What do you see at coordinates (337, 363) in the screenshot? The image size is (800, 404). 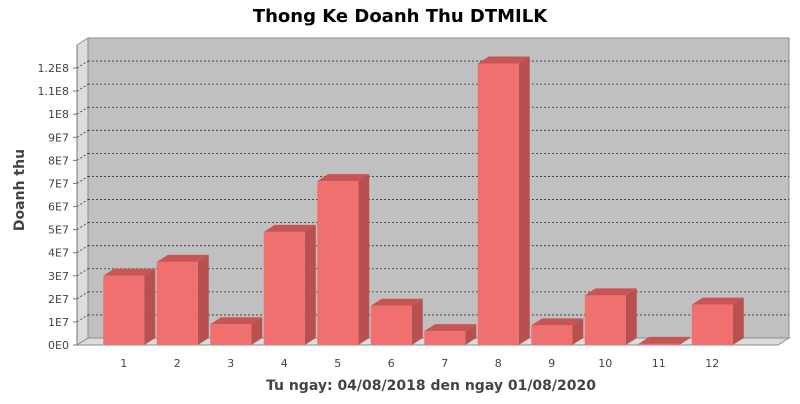 I see `x-tick-label: 5` at bounding box center [337, 363].